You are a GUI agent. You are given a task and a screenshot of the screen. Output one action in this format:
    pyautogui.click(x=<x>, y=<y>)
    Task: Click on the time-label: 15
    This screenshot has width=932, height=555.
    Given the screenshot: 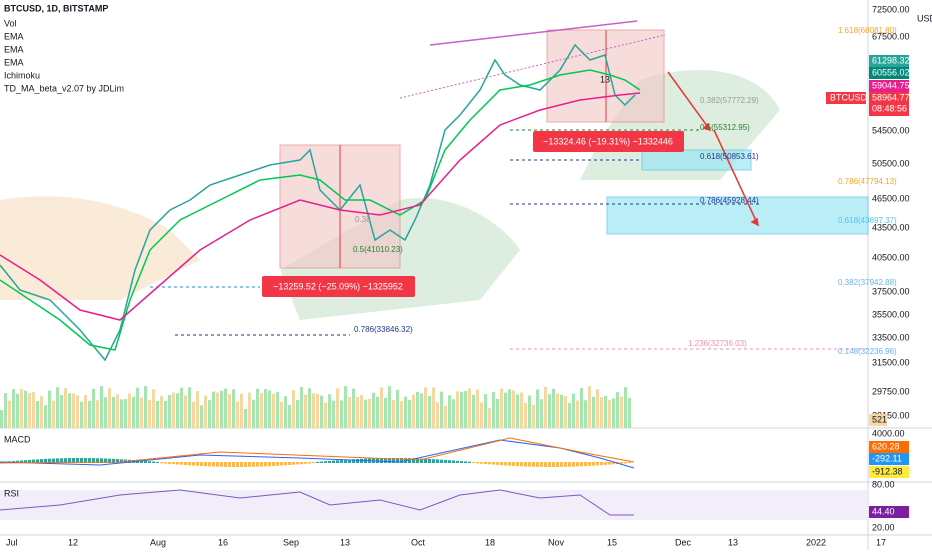 What is the action you would take?
    pyautogui.click(x=612, y=542)
    